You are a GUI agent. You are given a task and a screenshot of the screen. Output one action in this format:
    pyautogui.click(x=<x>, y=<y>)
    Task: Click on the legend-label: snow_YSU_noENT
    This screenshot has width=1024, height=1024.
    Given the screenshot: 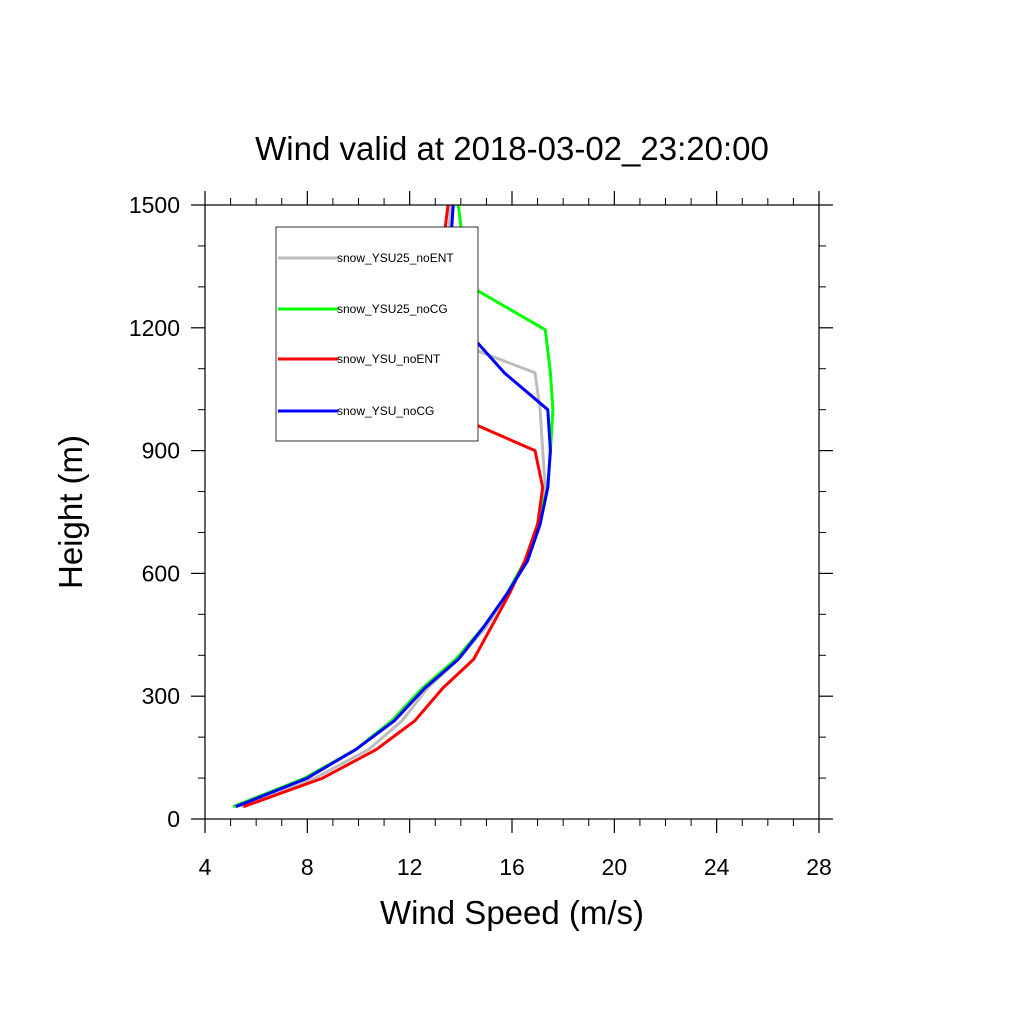 What is the action you would take?
    pyautogui.click(x=389, y=359)
    